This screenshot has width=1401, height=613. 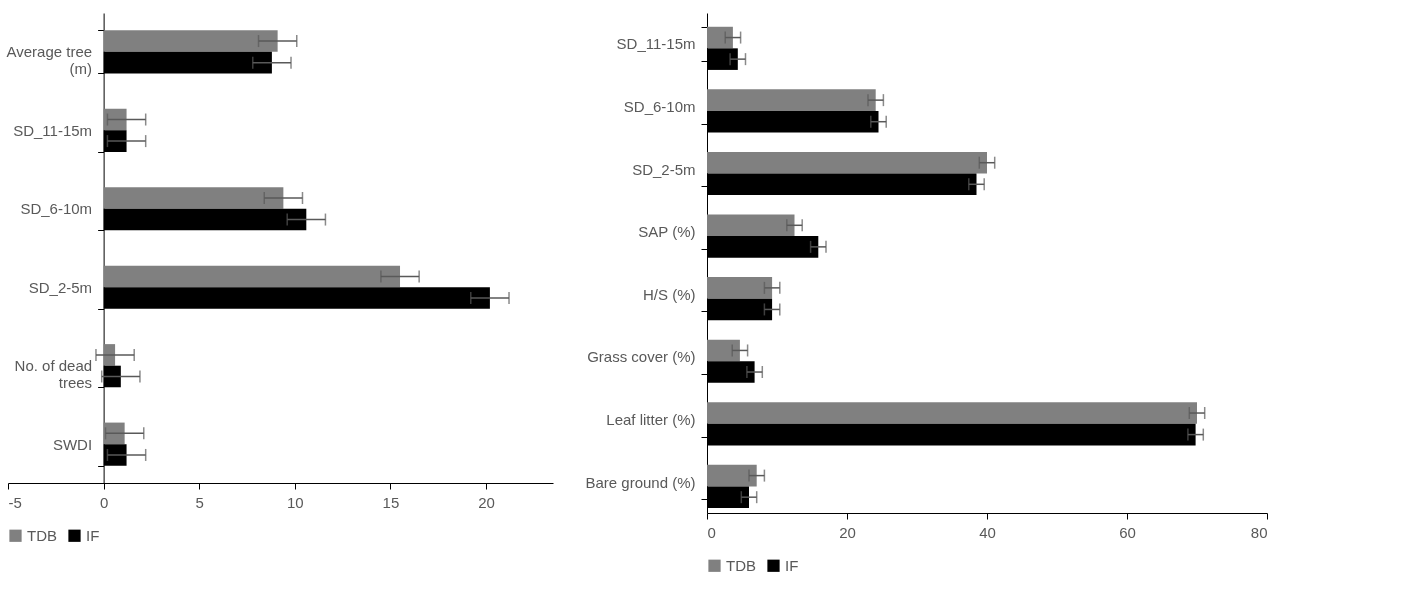 What do you see at coordinates (669, 294) in the screenshot?
I see `y-tick-label: H/S (%)` at bounding box center [669, 294].